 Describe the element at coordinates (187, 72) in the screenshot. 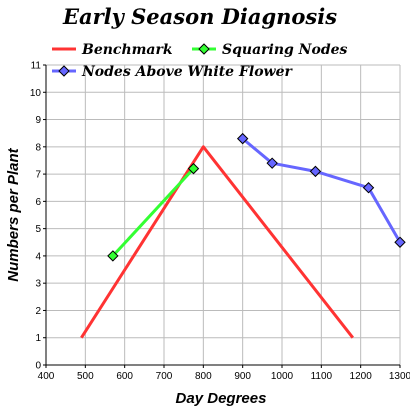

I see `legend-label-2: Nodes Above White Flower` at that location.